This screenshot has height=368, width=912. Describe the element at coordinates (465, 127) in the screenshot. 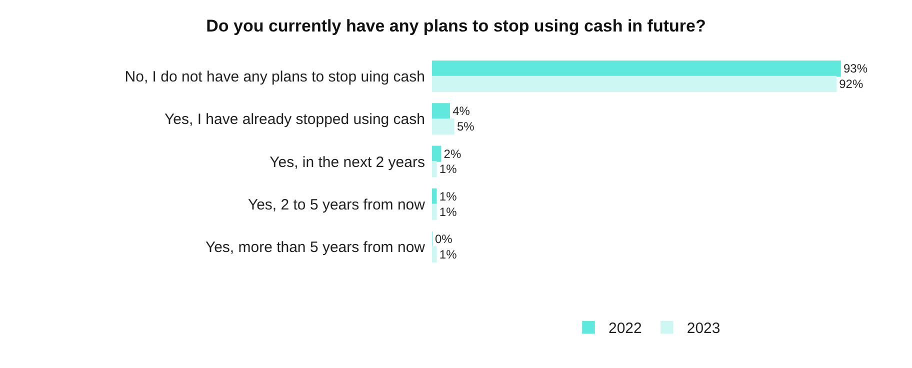

I see `data-label: 5%` at that location.